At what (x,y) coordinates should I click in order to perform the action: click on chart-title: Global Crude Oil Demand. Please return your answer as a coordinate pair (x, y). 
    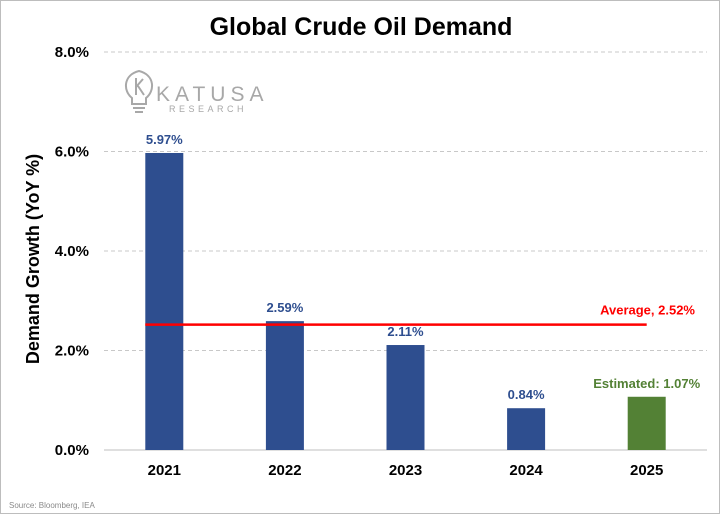
    Looking at the image, I should click on (361, 27).